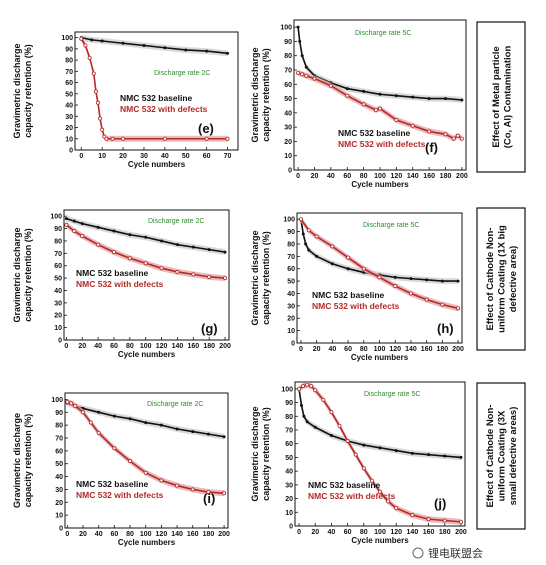 The height and width of the screenshot is (565, 546). What do you see at coordinates (162, 534) in the screenshot?
I see `x-tick-label: 120` at bounding box center [162, 534].